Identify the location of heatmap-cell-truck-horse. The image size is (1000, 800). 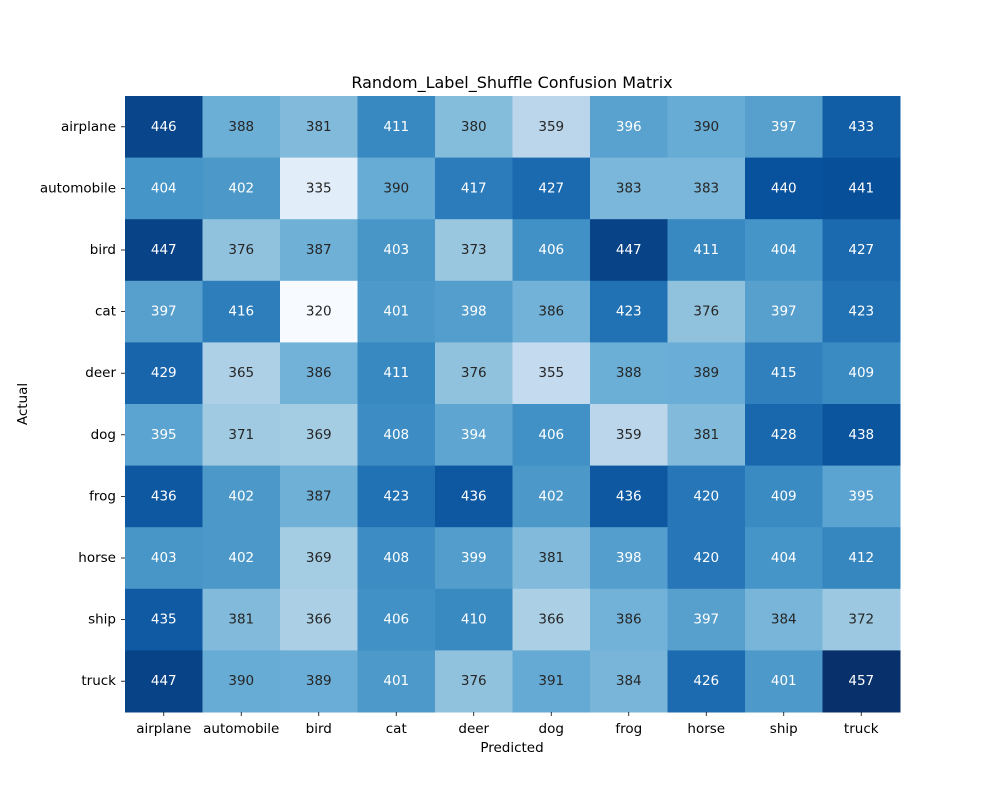
(706, 681).